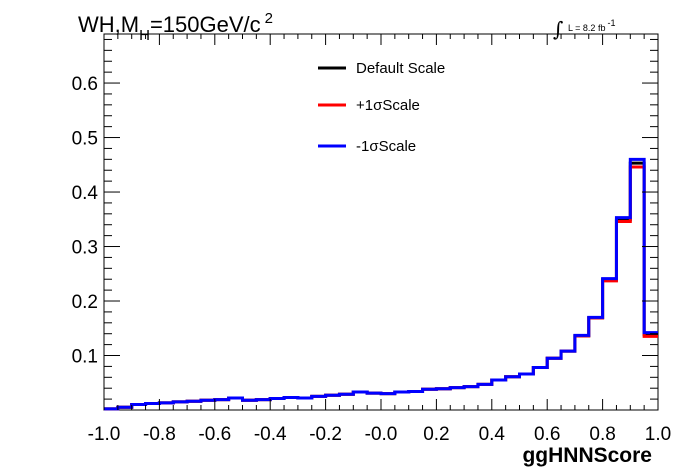 Image resolution: width=696 pixels, height=472 pixels. Describe the element at coordinates (325, 434) in the screenshot. I see `x-tick-label: -0.2` at that location.